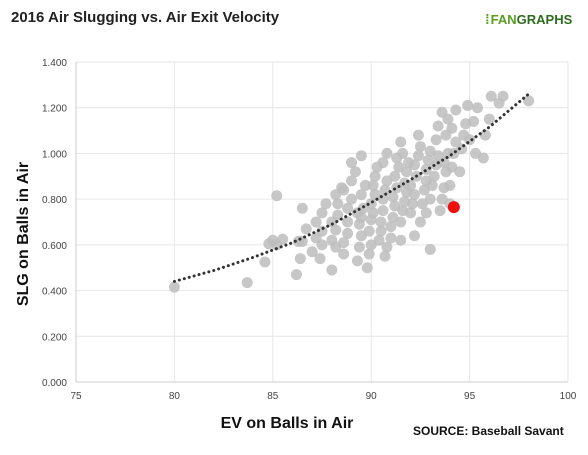  What do you see at coordinates (54, 63) in the screenshot?
I see `y-tick-label: 1.400` at bounding box center [54, 63].